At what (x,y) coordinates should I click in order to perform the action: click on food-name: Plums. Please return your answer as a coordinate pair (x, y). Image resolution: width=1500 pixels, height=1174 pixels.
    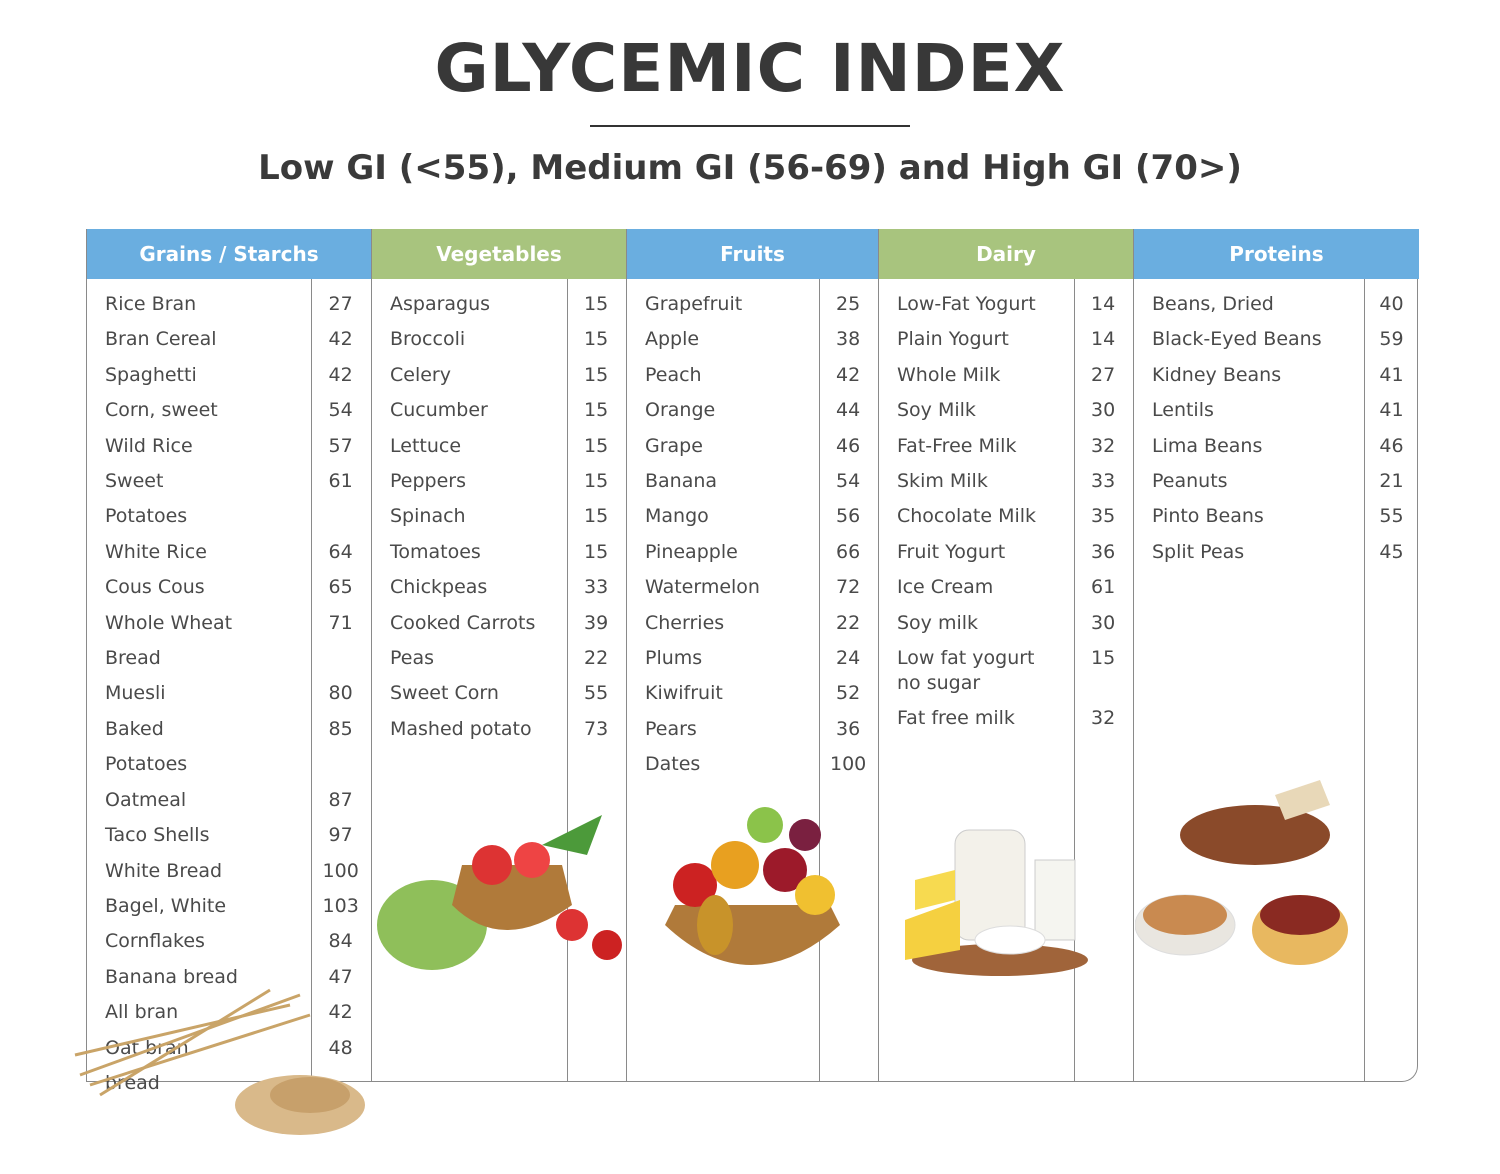
    Looking at the image, I should click on (674, 658).